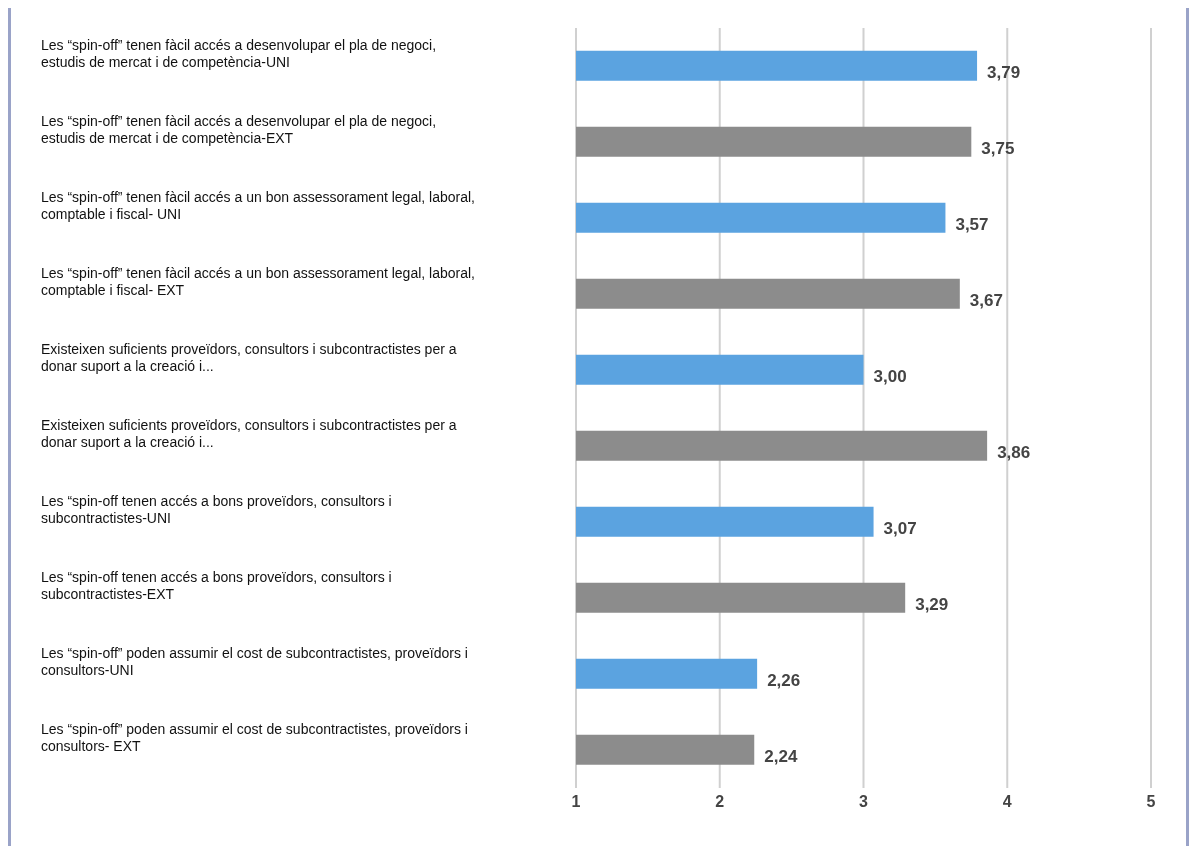 This screenshot has width=1195, height=856. What do you see at coordinates (216, 509) in the screenshot?
I see `y-tick-label: Les “spin-off tenen accés a bons proveïdors, consultors i subcontractistes-UNI` at bounding box center [216, 509].